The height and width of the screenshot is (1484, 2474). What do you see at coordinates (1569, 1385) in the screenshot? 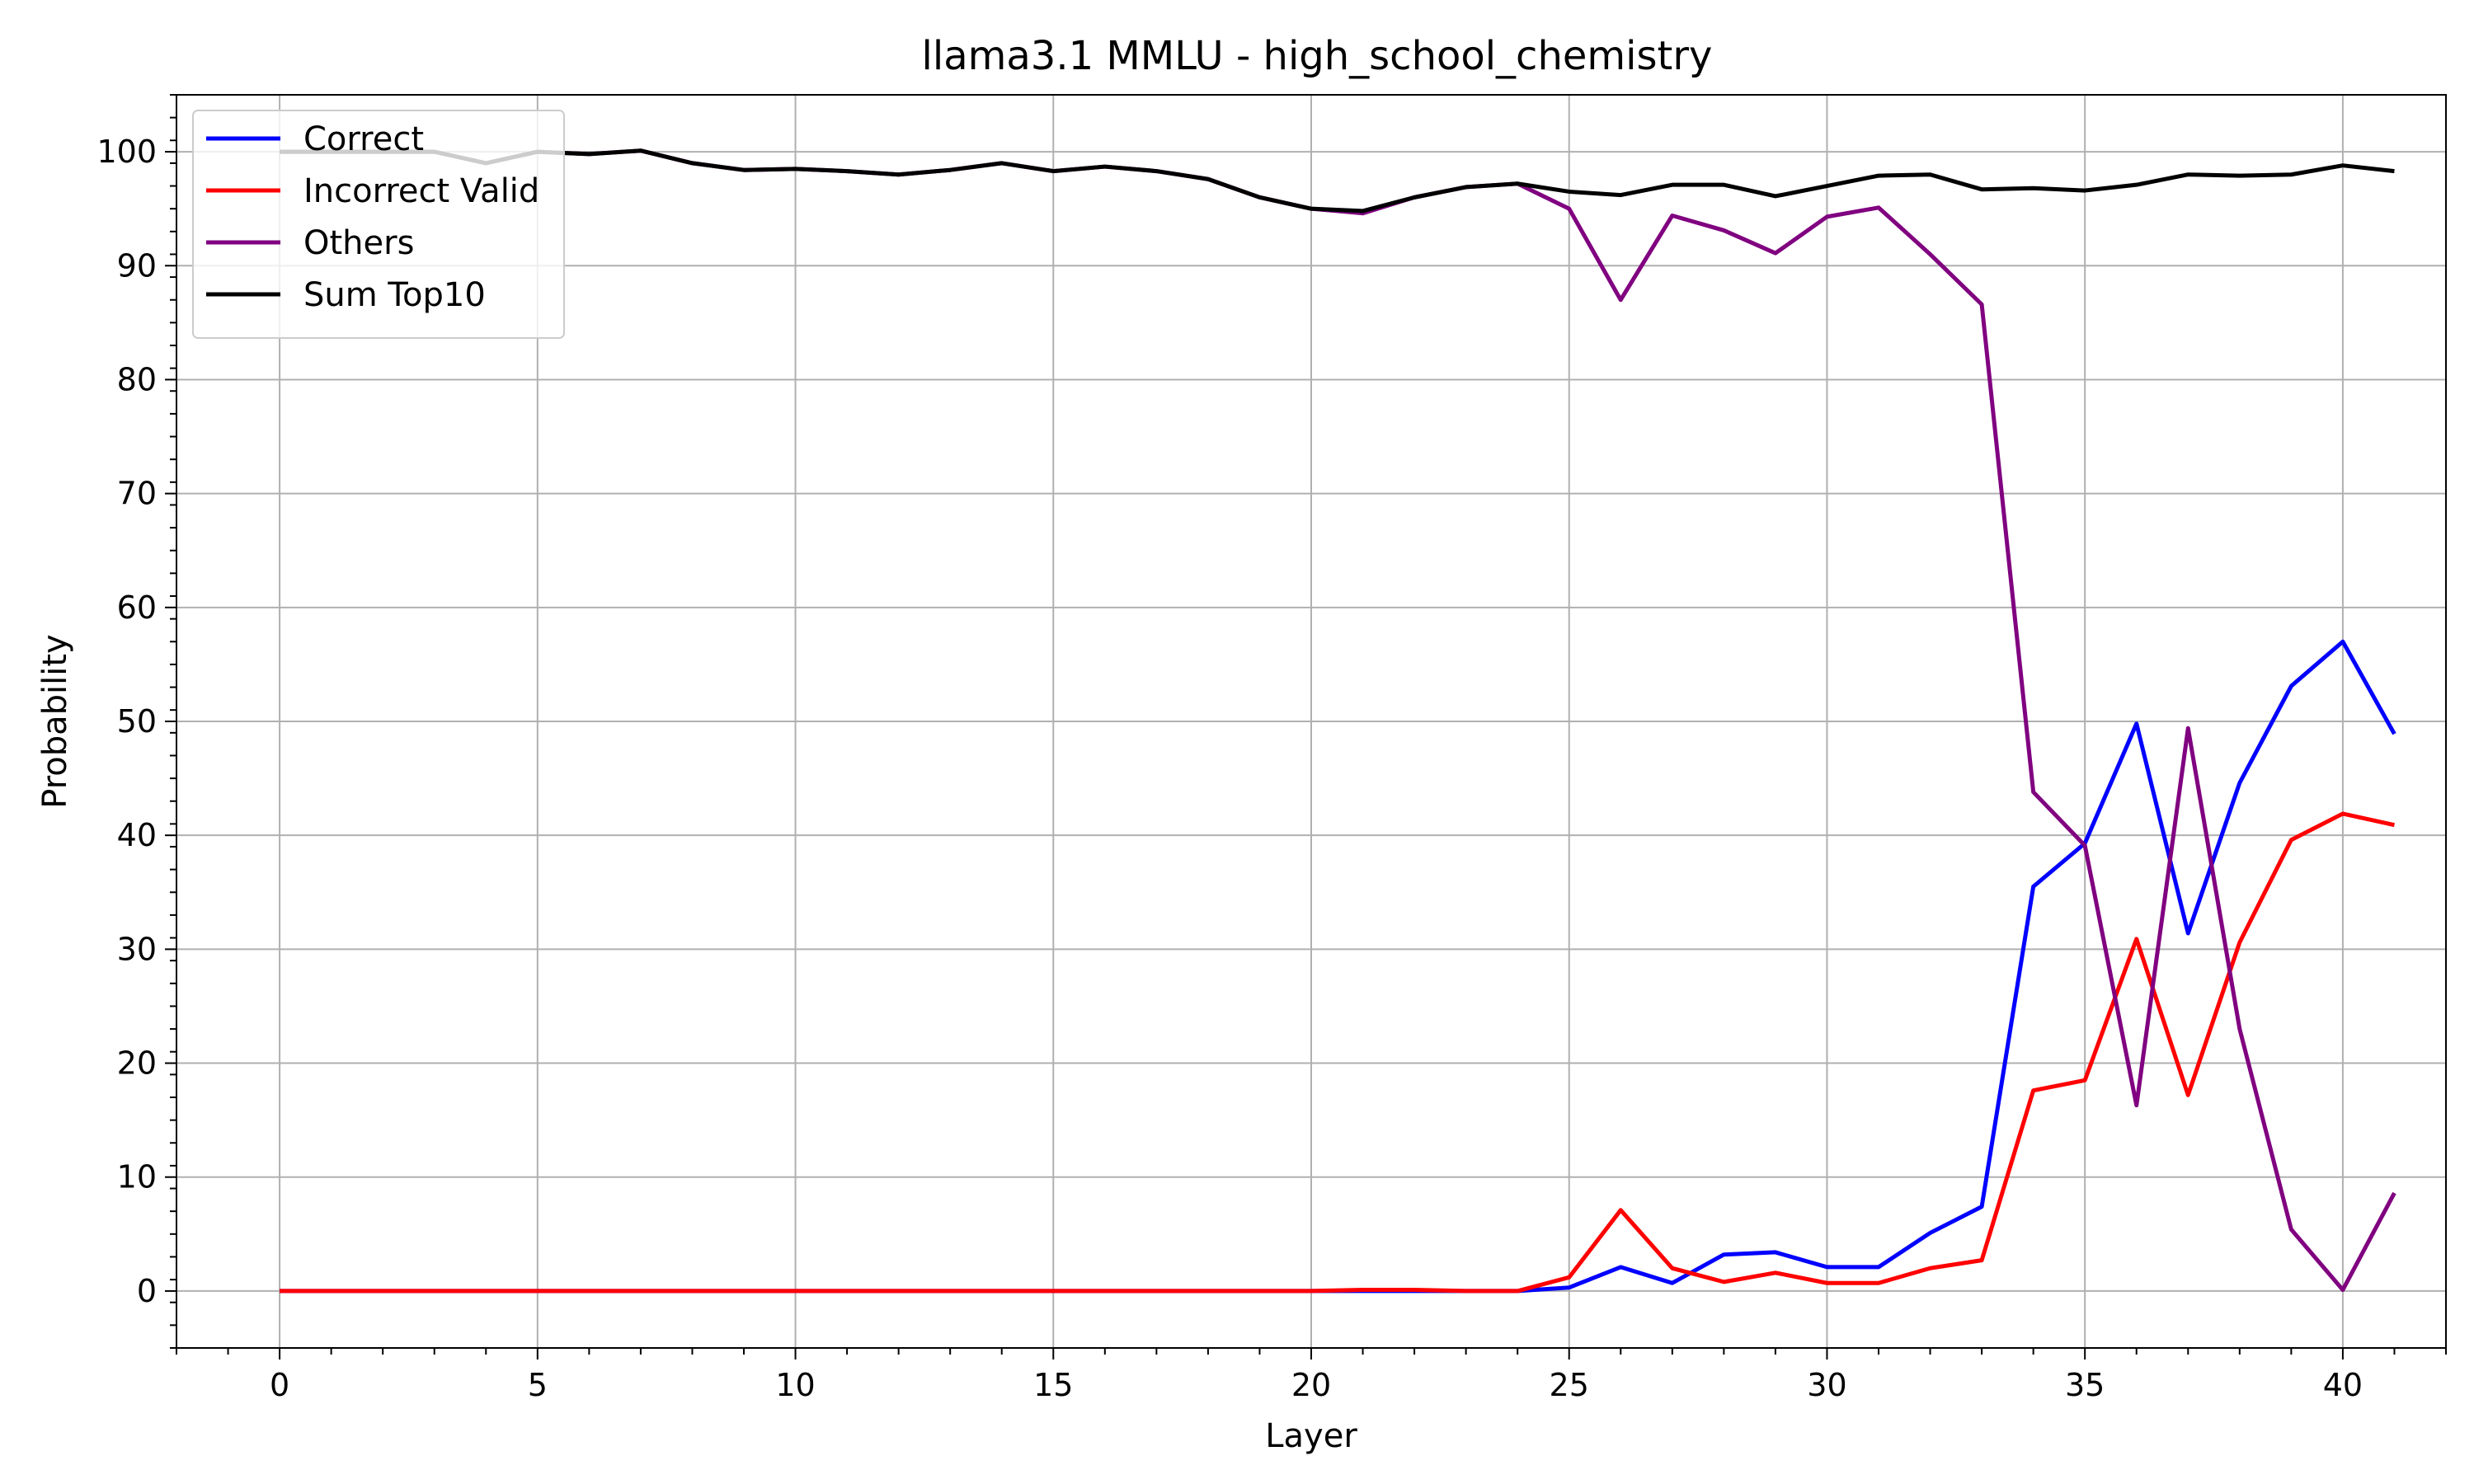
I see `x-tick-label: 25` at bounding box center [1569, 1385].